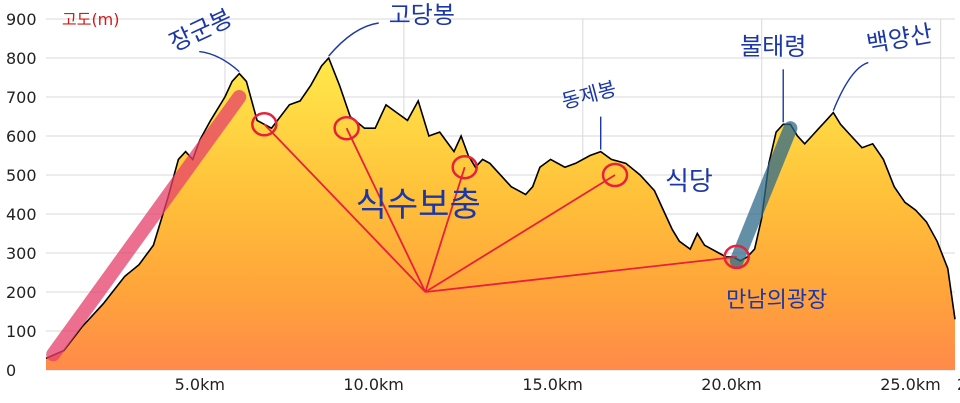 The width and height of the screenshot is (960, 403). I want to click on y-tick-label: 100, so click(21, 331).